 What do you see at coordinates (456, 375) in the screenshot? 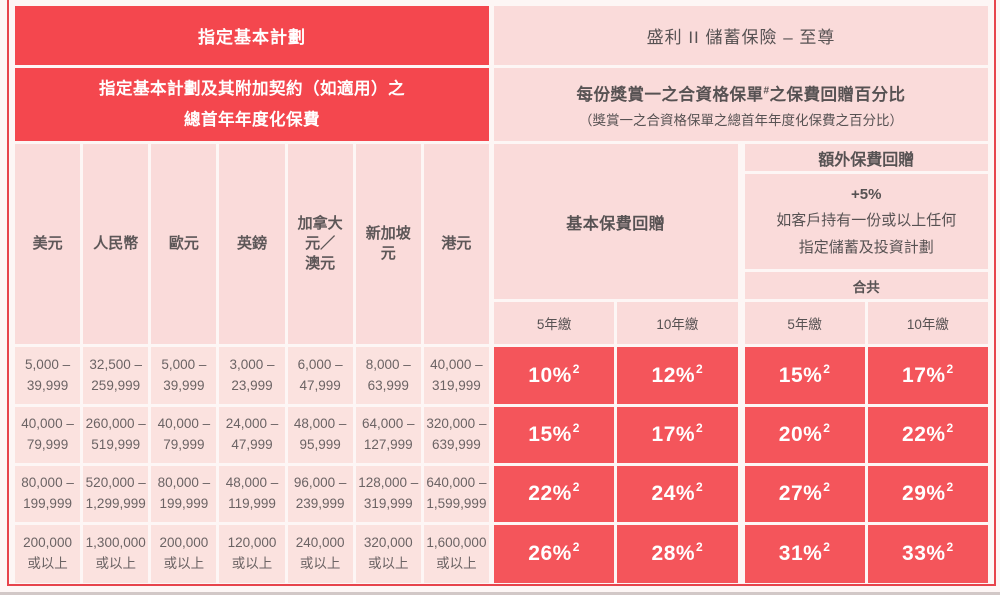
I see `premium-range-cell: 40,000 – 319,999` at bounding box center [456, 375].